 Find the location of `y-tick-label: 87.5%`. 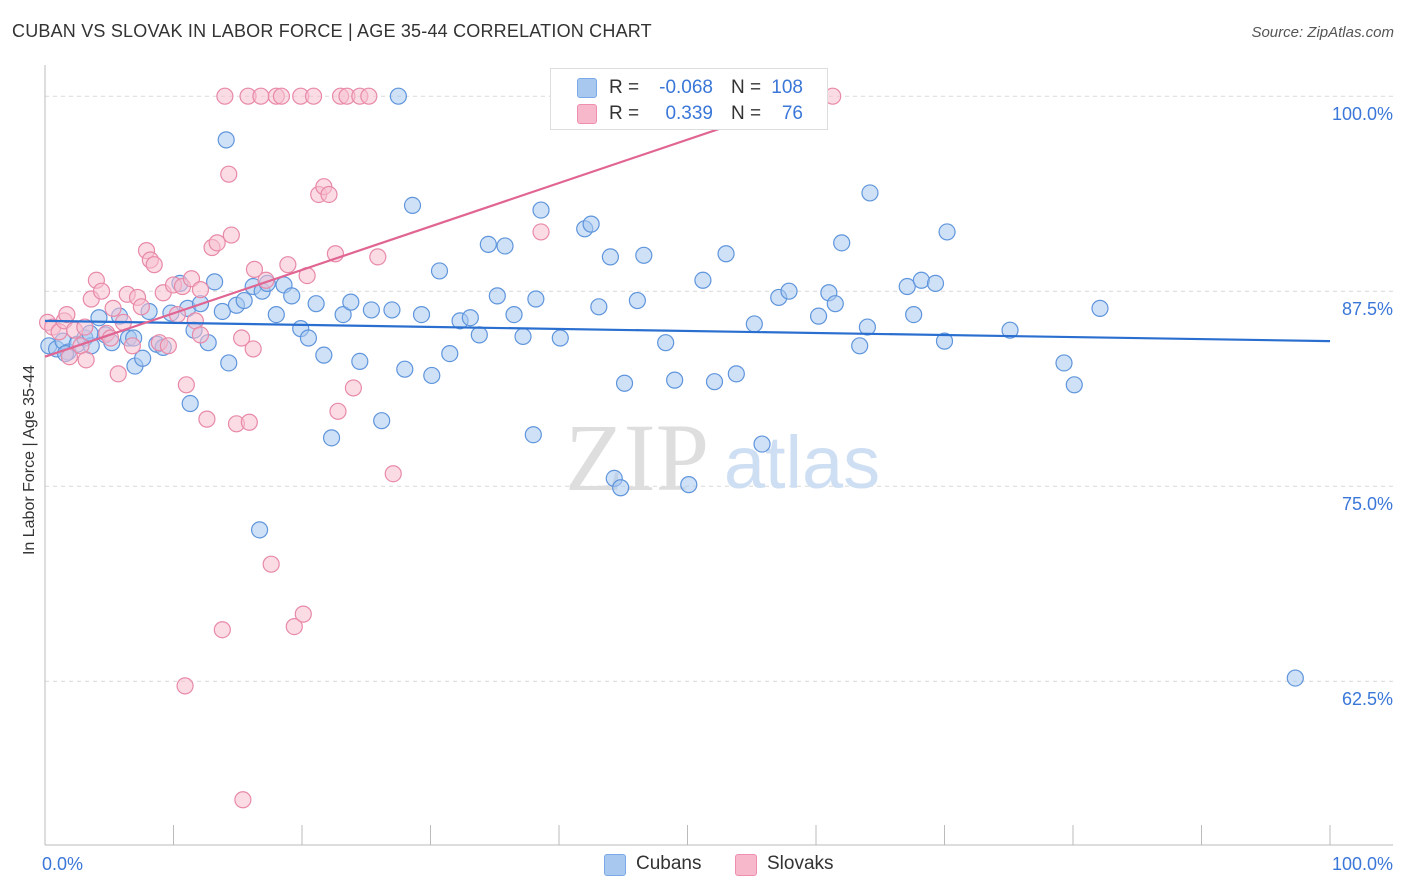

y-tick-label: 87.5% is located at coordinates (1367, 309).